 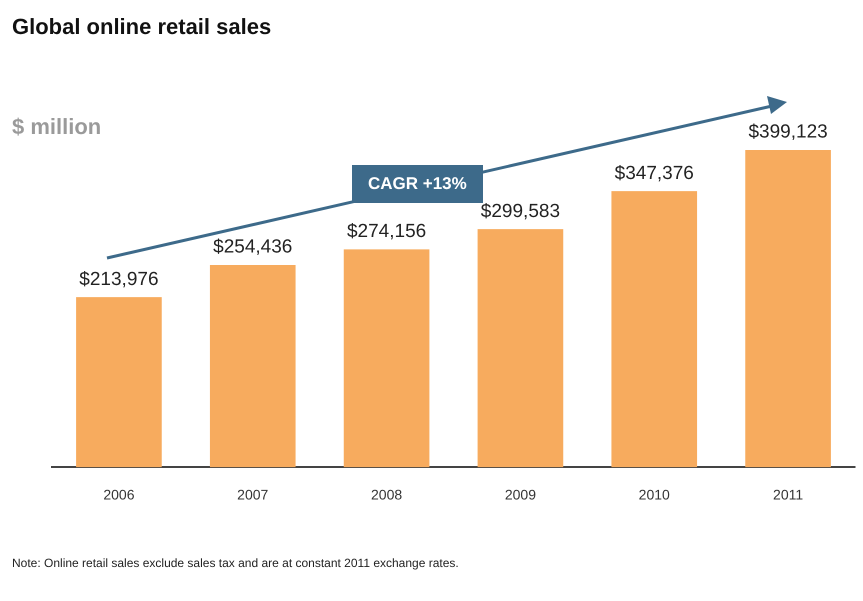 What do you see at coordinates (520, 211) in the screenshot?
I see `data-label: $299,583` at bounding box center [520, 211].